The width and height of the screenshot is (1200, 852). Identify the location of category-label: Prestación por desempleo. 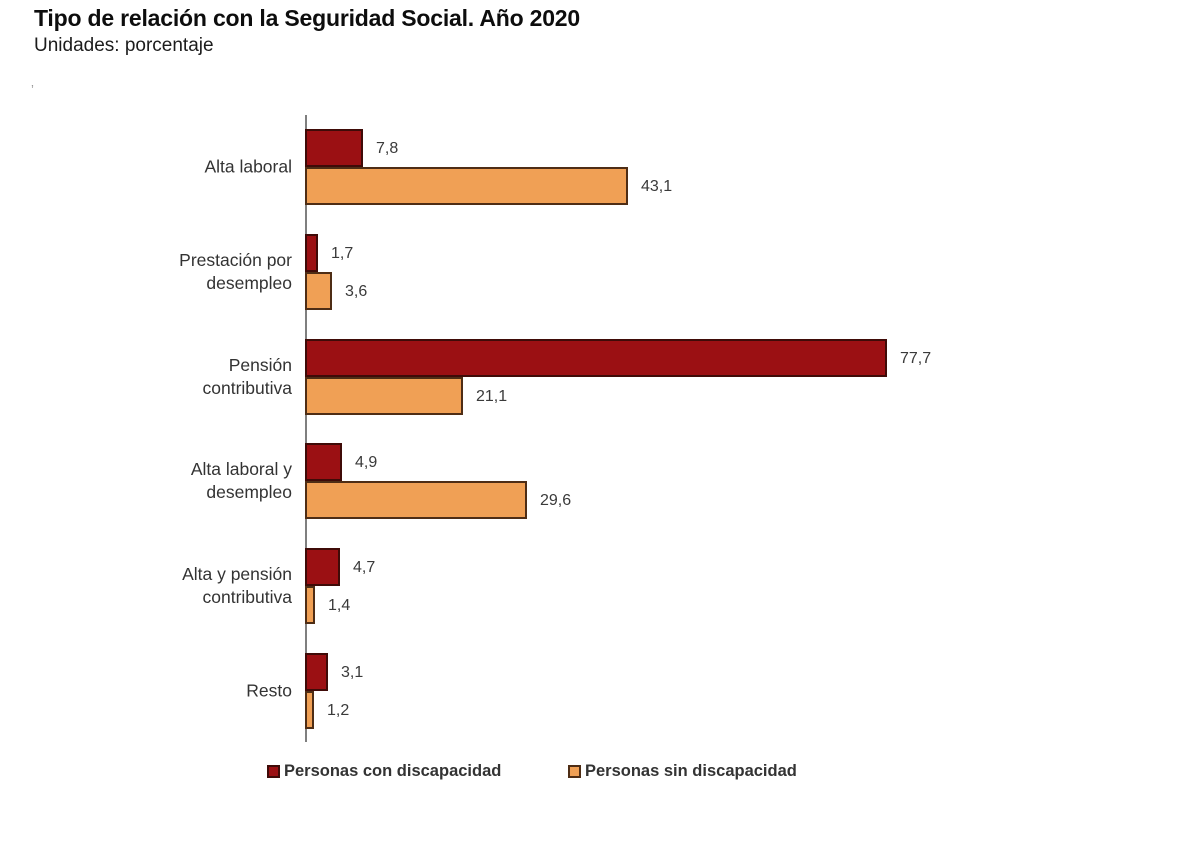
(146, 272).